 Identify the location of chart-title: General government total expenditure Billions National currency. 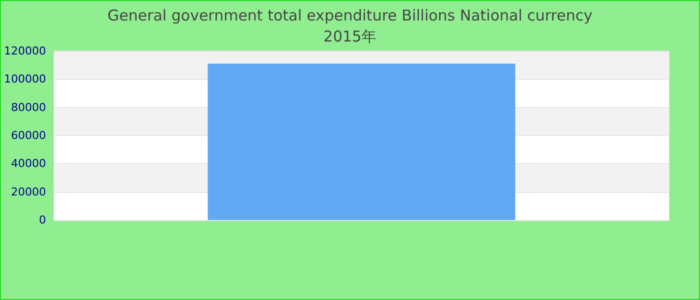
(350, 15).